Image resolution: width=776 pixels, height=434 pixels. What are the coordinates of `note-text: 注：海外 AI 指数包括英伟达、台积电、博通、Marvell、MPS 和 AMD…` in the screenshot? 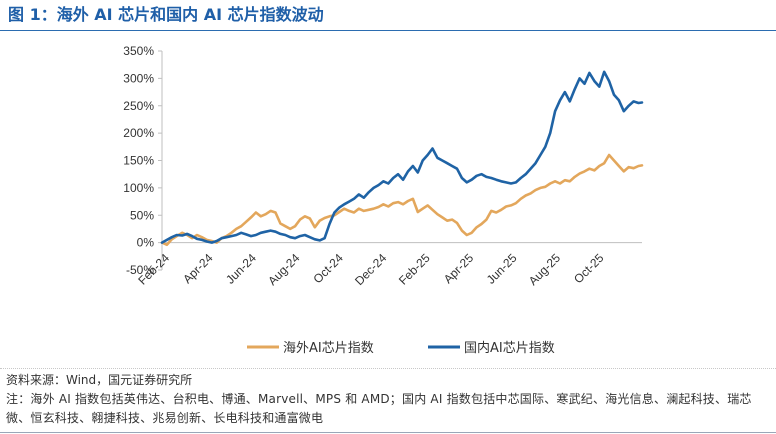 It's located at (379, 408).